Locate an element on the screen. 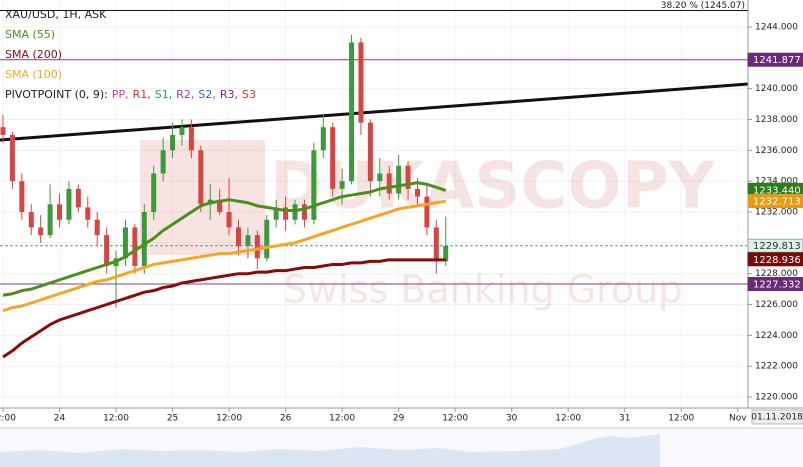 The image size is (803, 467). x-tick-label: 24 is located at coordinates (60, 419).